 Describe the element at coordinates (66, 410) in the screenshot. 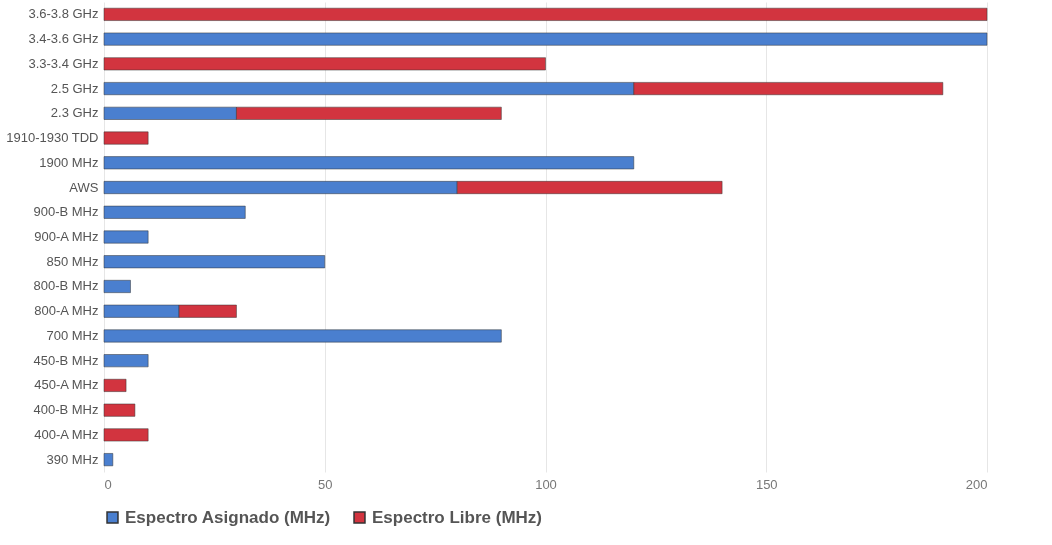

I see `y-tick-label: 400-B MHz` at that location.